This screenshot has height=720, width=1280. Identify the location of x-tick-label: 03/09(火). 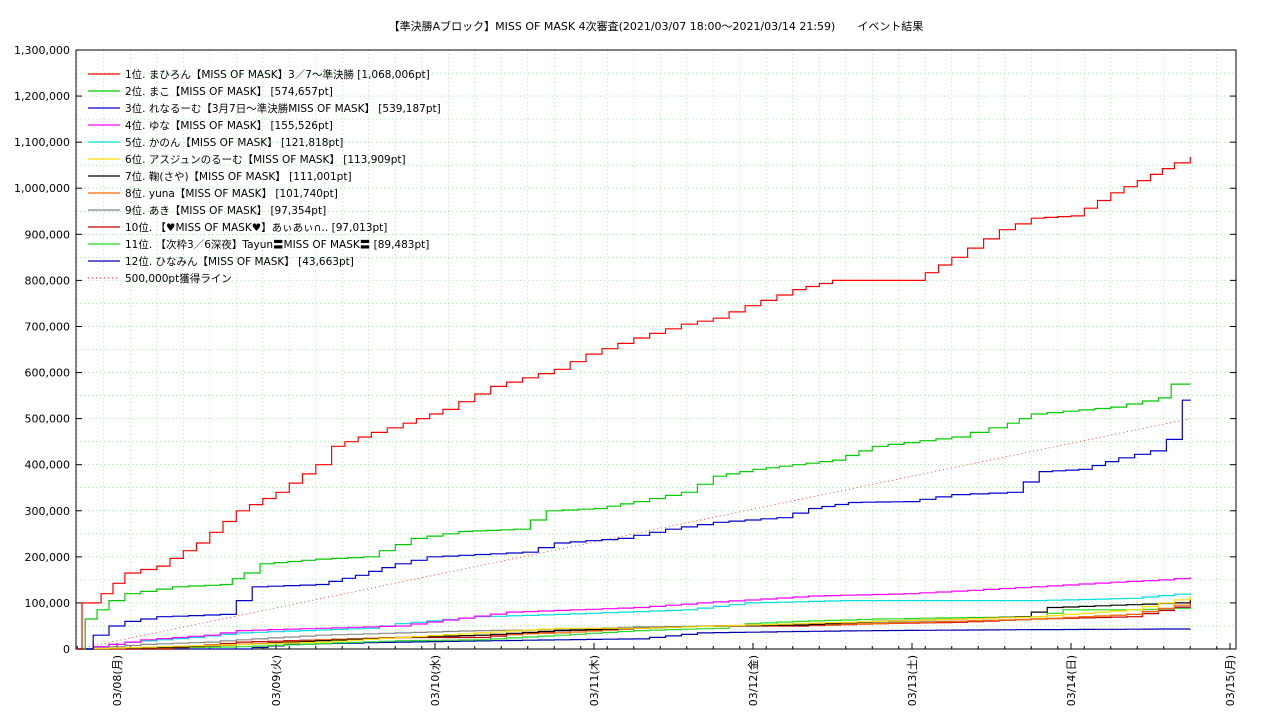
(276, 680).